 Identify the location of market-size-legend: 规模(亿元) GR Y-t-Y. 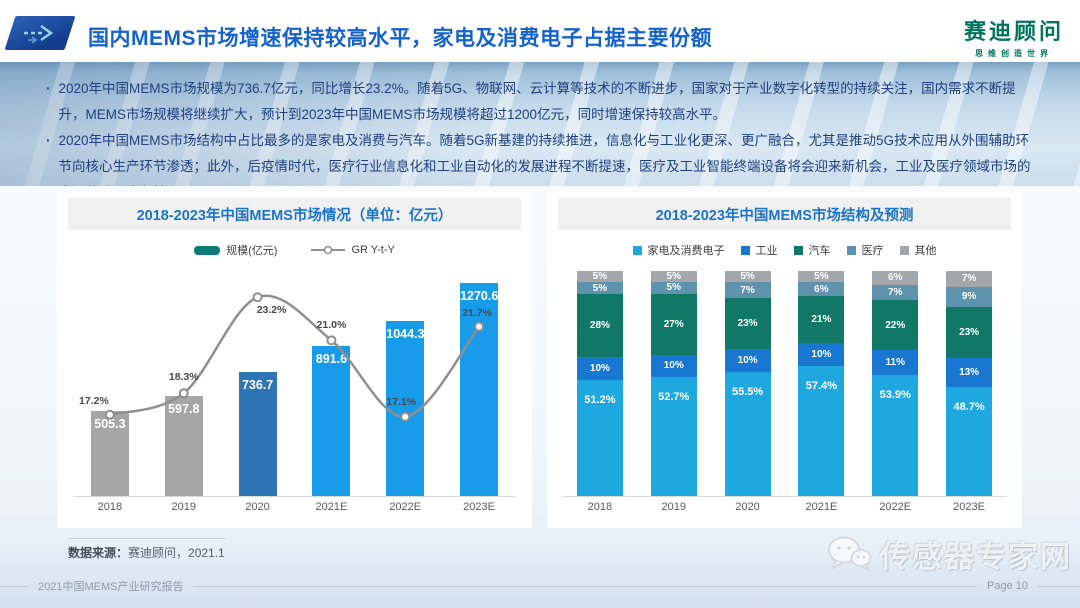
(294, 250).